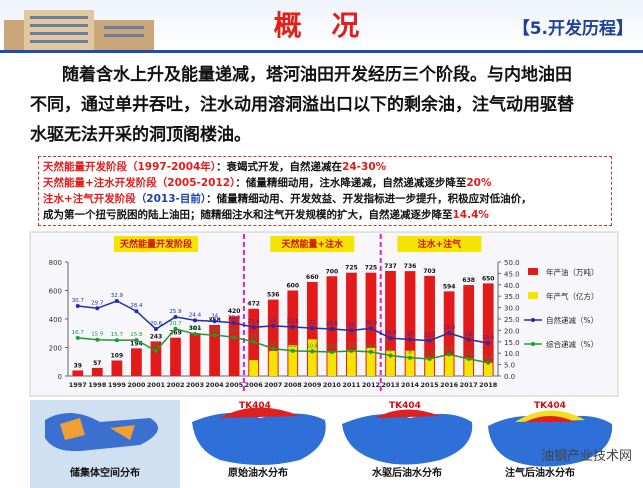  I want to click on data-label: 16.7, so click(78, 333).